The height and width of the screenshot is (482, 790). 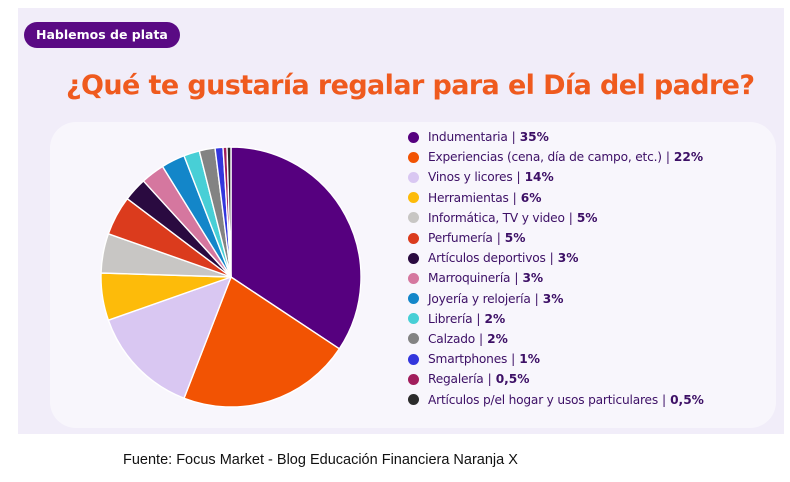 I want to click on legend-item: Smartphones | 1%, so click(x=585, y=359).